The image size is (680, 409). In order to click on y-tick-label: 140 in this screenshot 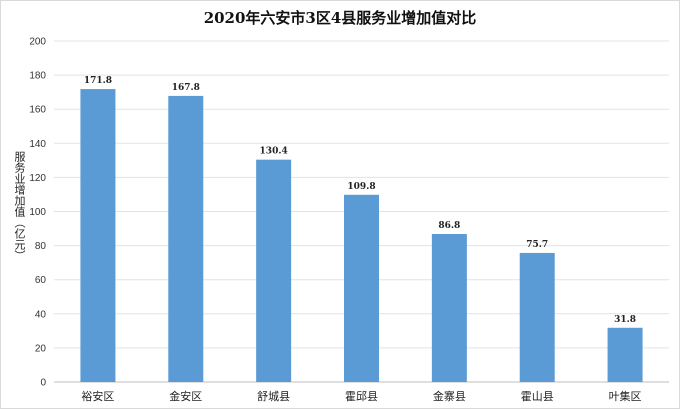, I will do `click(37, 144)`.